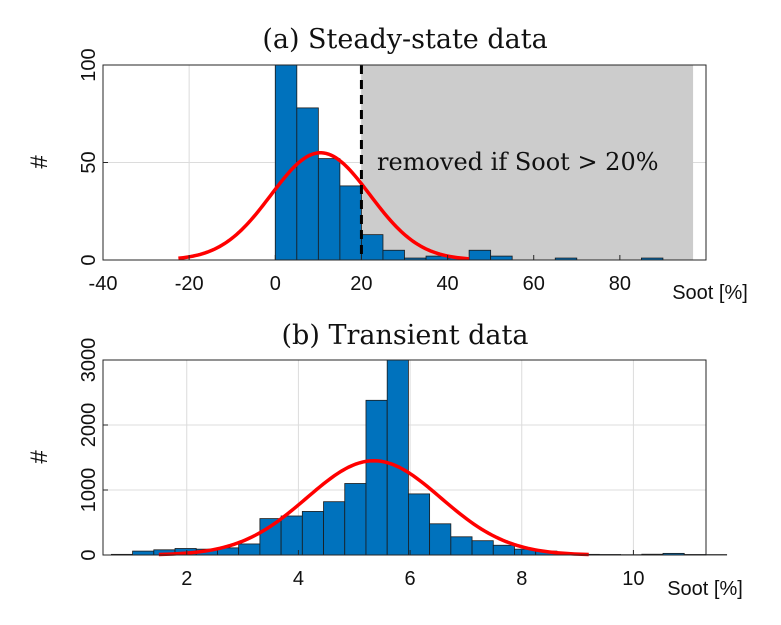 The image size is (781, 625). I want to click on x-tick-label: 2, so click(186, 579).